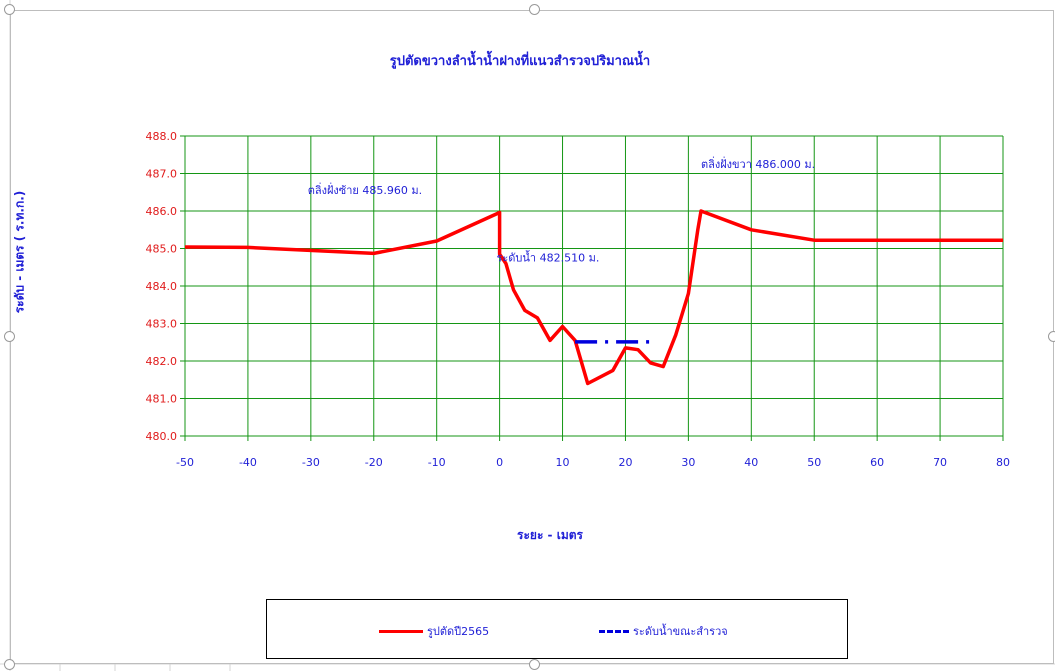 The width and height of the screenshot is (1055, 671). I want to click on legend-swatch-water-level, so click(614, 631).